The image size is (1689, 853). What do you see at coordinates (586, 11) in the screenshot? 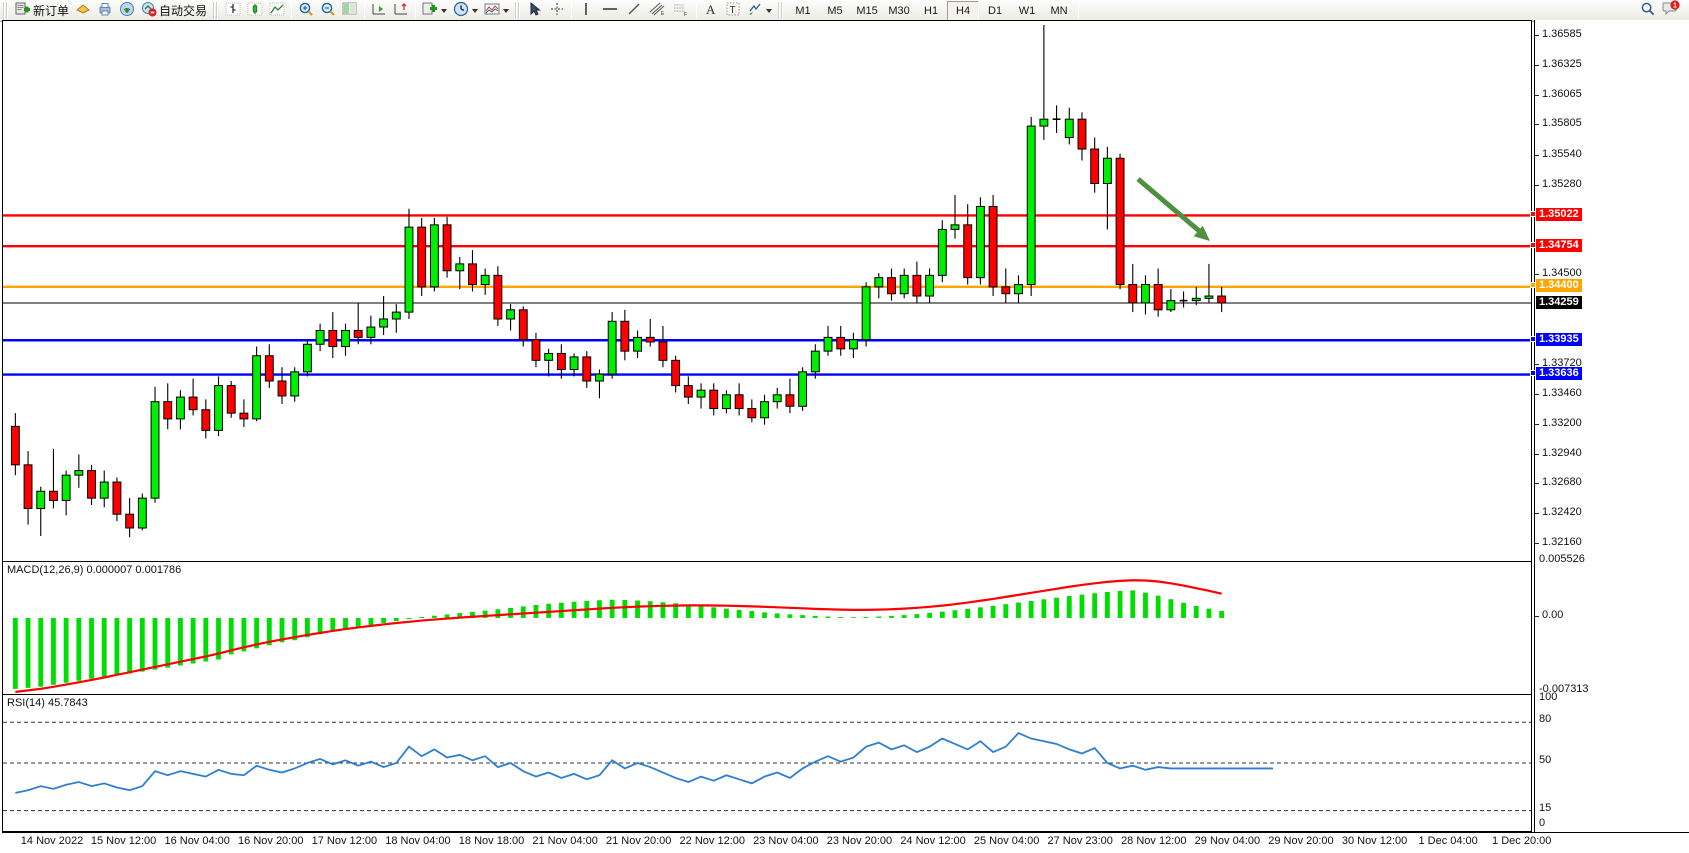
I see `vertical-line-button` at bounding box center [586, 11].